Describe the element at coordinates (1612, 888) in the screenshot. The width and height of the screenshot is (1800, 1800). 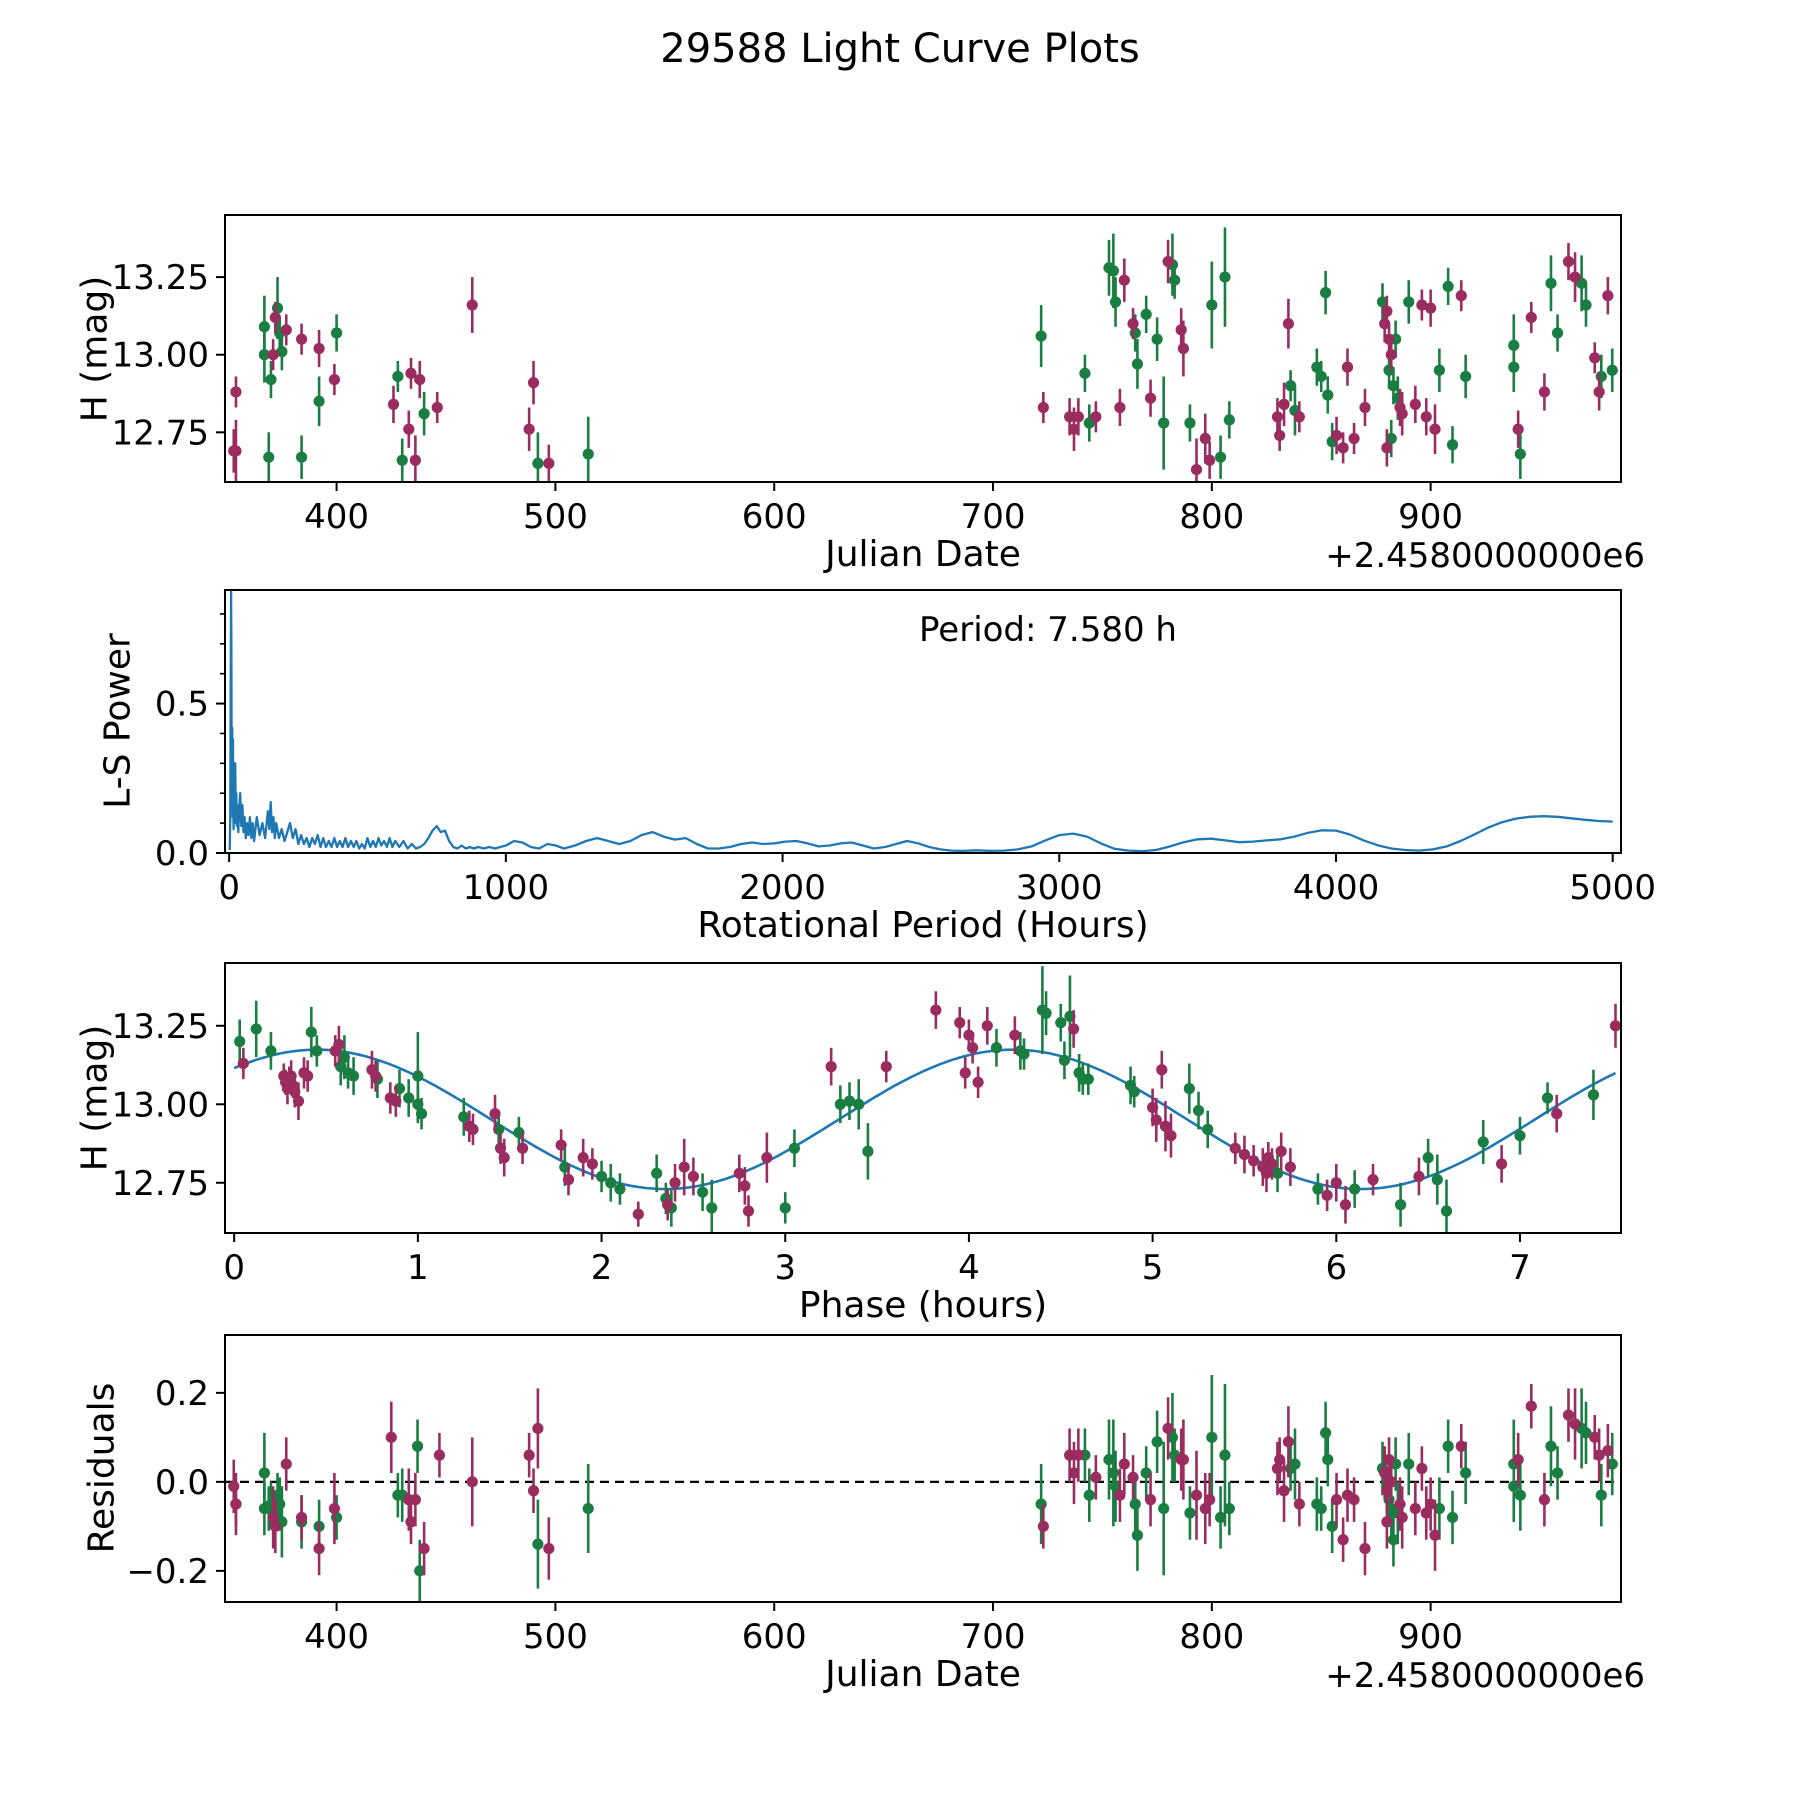
I see `svg-text: 5000` at that location.